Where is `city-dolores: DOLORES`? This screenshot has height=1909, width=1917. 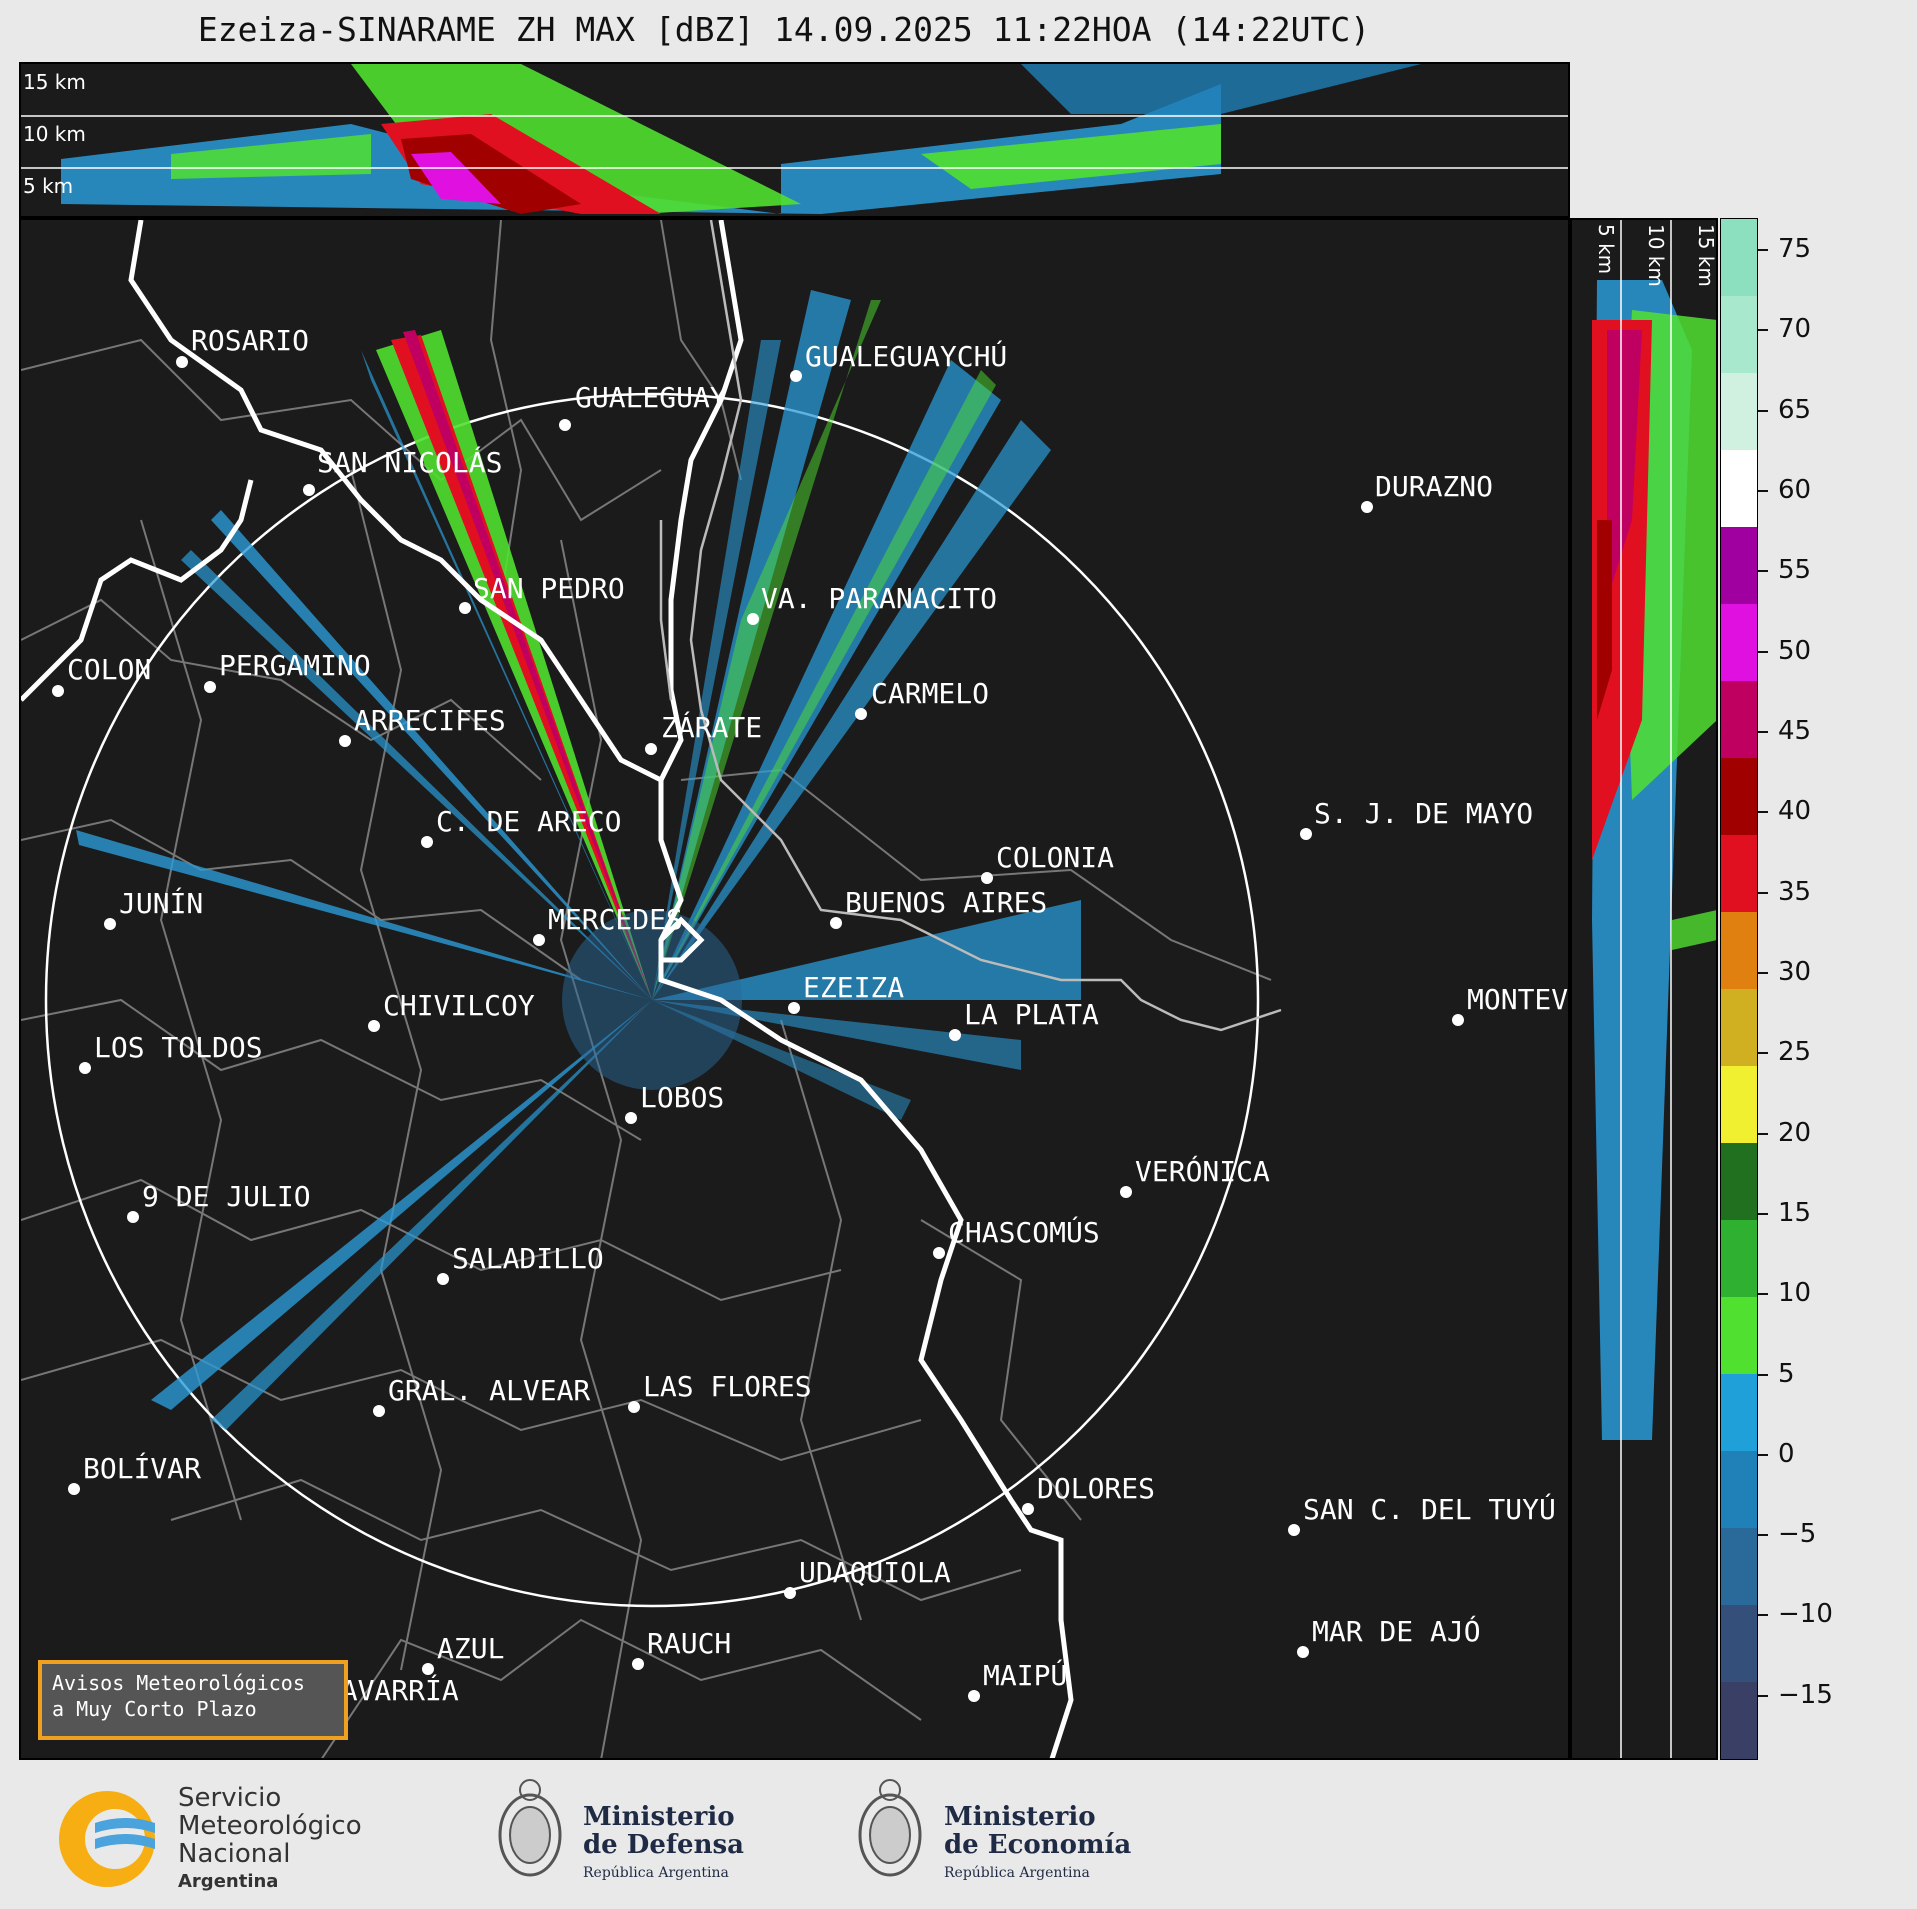 city-dolores: DOLORES is located at coordinates (1088, 1493).